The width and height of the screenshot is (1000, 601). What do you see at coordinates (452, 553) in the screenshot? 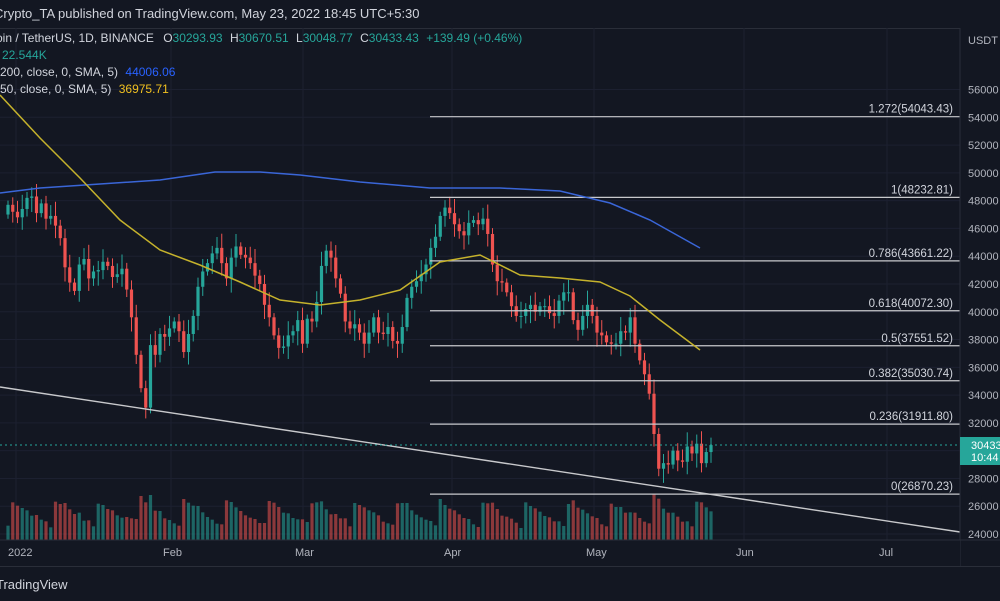
I see `time-label-apr: Apr` at bounding box center [452, 553].